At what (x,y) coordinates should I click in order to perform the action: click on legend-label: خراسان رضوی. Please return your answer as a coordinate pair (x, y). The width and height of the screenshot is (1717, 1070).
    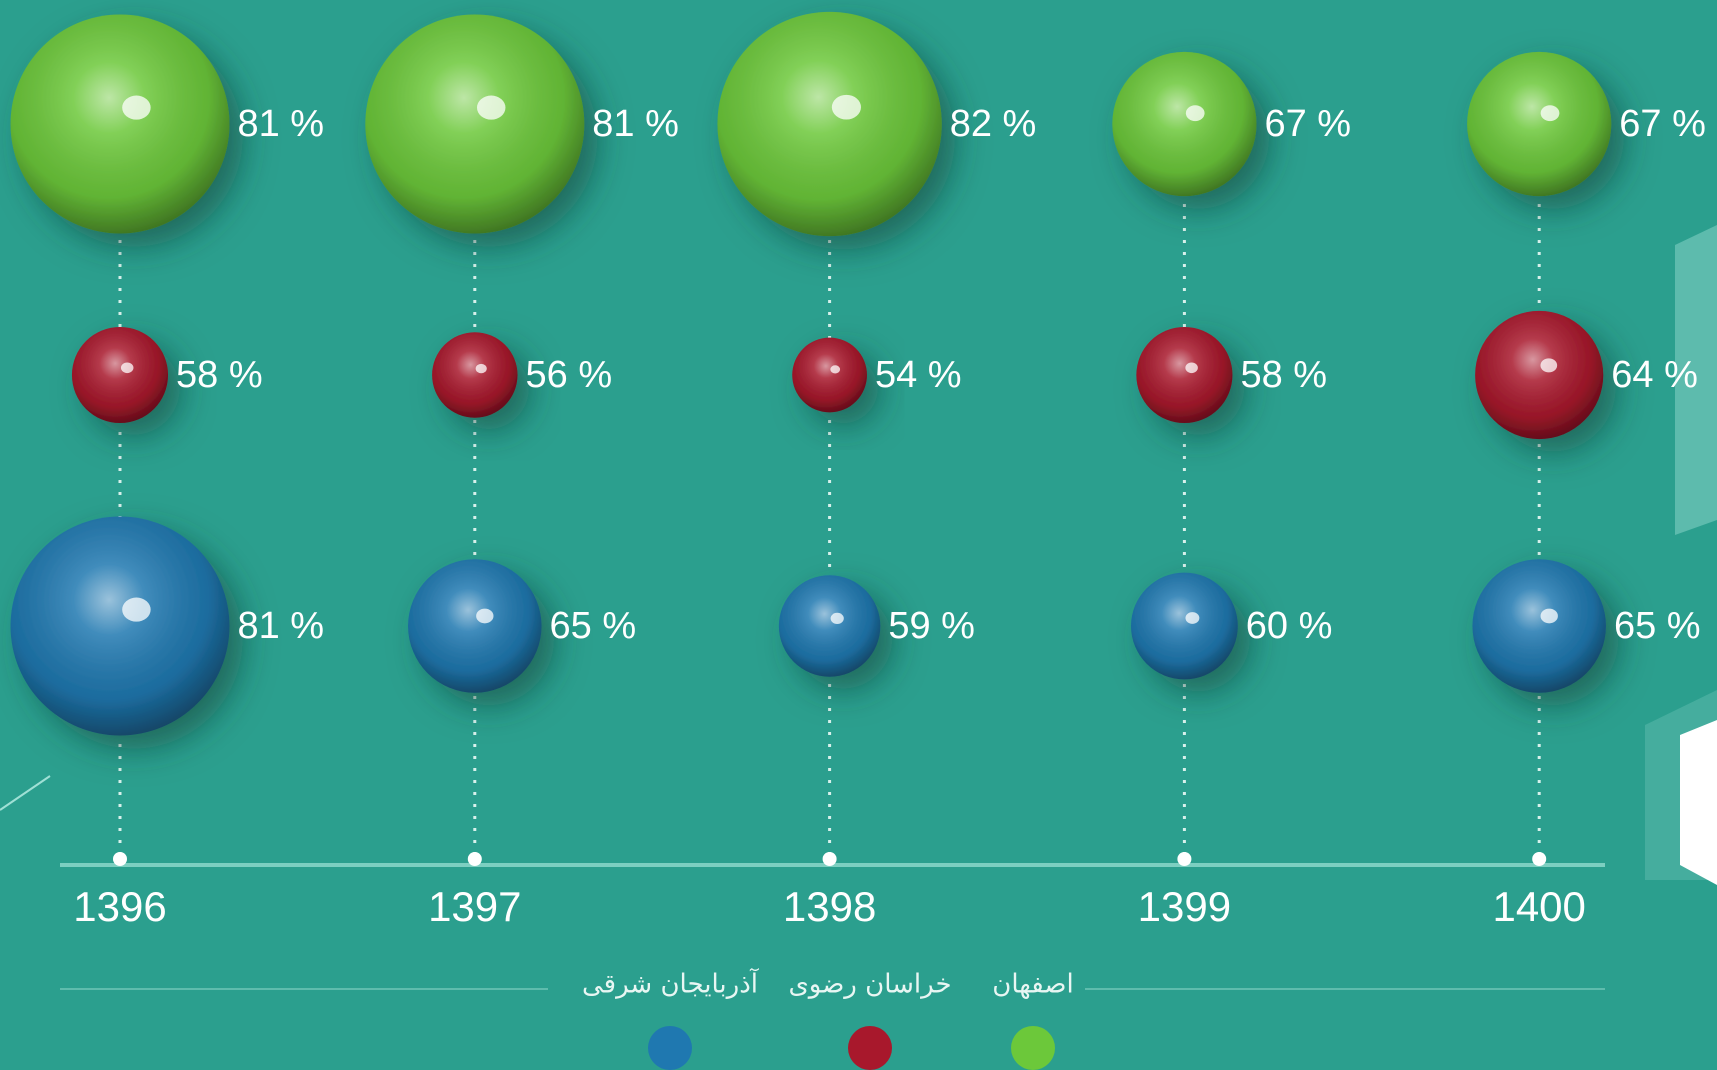
    Looking at the image, I should click on (869, 985).